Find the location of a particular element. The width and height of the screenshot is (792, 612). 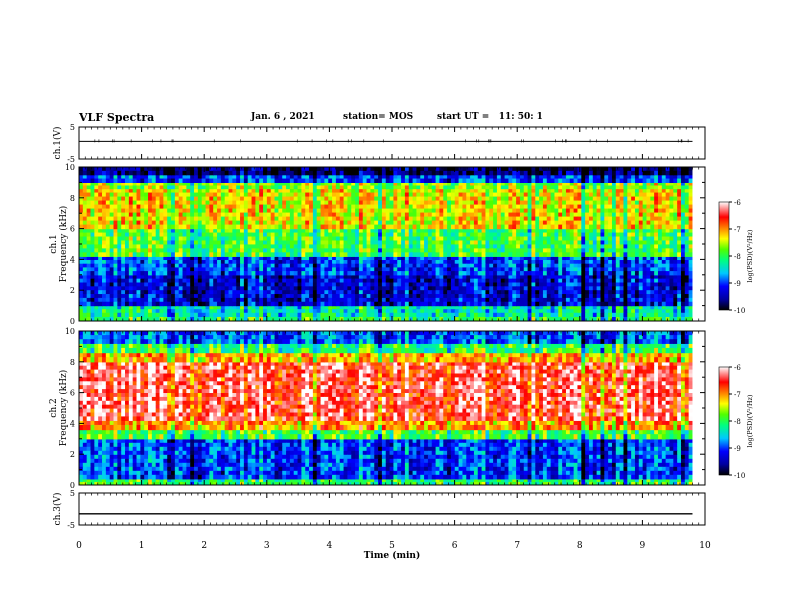

ch1-voltage-panel: ch.1(V) 5-5 is located at coordinates (379, 143).